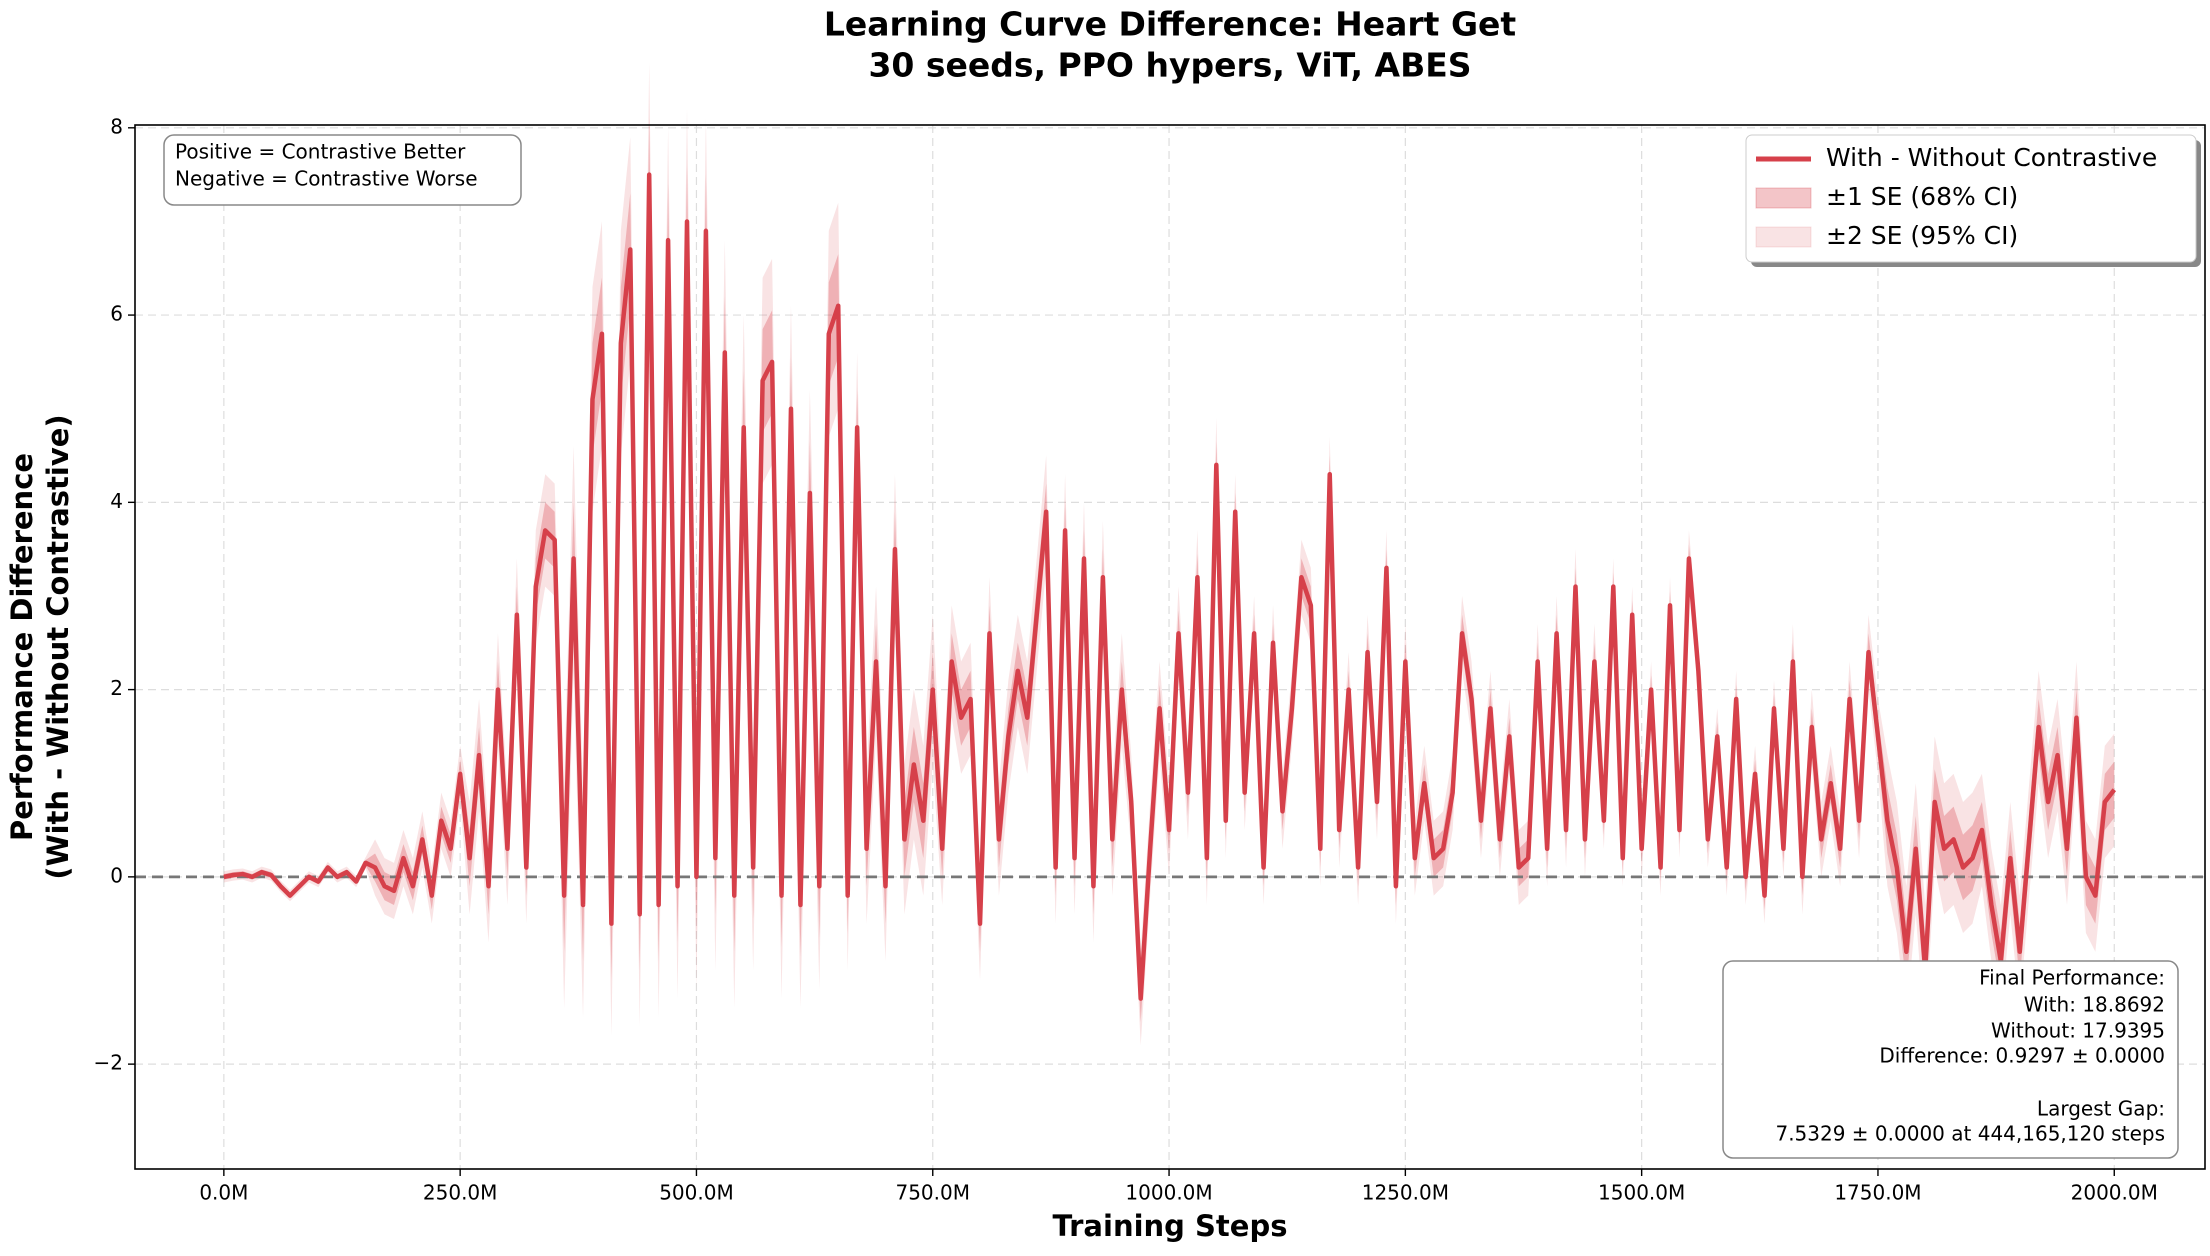 This screenshot has height=1256, width=2210. I want to click on x-tick-label: 1000.0M, so click(1168, 1193).